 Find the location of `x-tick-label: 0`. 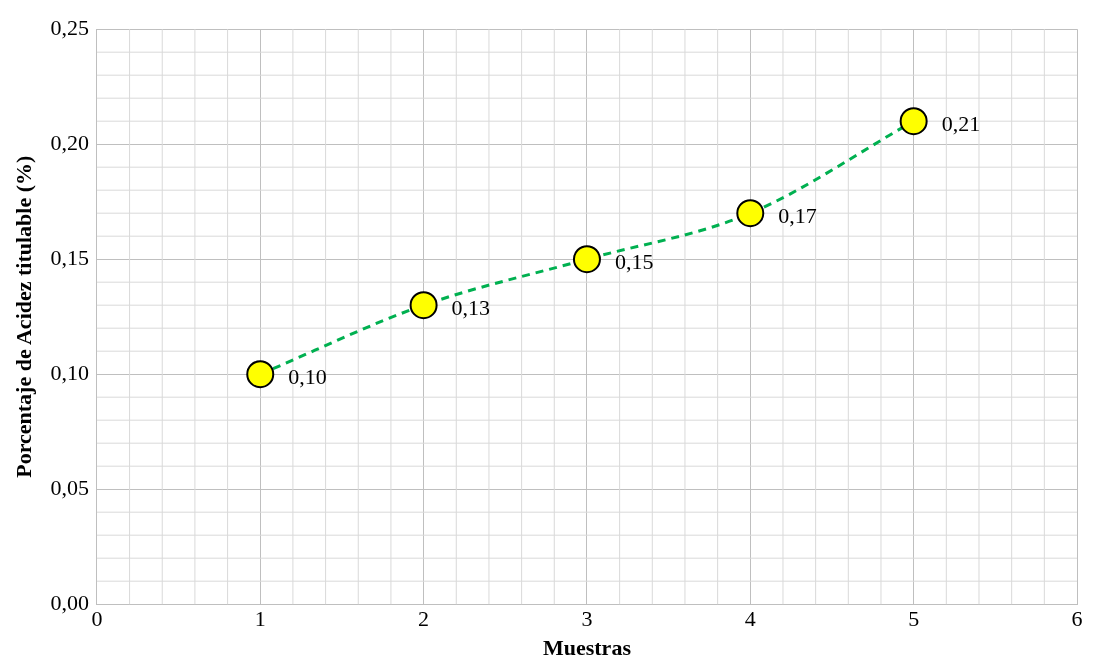

x-tick-label: 0 is located at coordinates (97, 619).